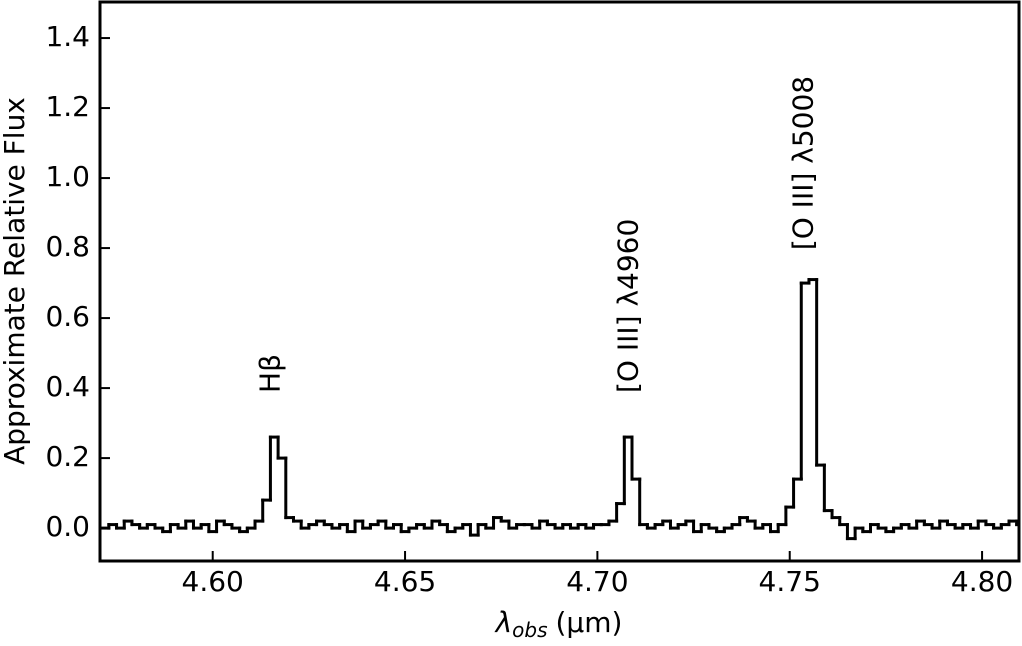 The height and width of the screenshot is (646, 1022). What do you see at coordinates (213, 581) in the screenshot?
I see `x-tick-label: 4.60` at bounding box center [213, 581].